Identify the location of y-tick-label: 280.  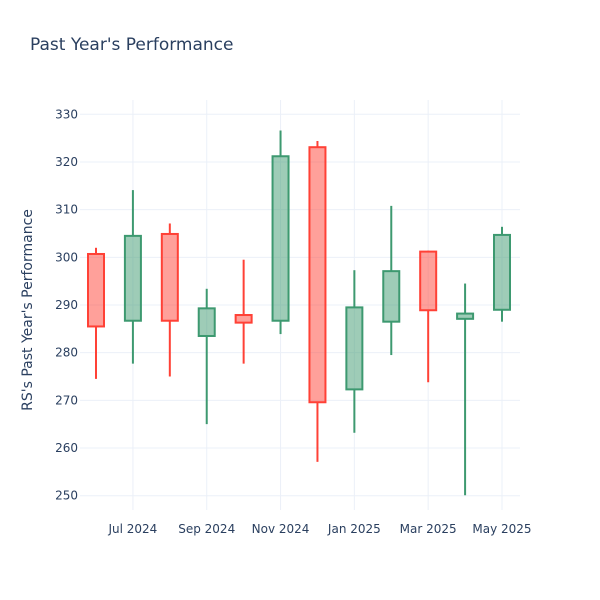
(66, 353).